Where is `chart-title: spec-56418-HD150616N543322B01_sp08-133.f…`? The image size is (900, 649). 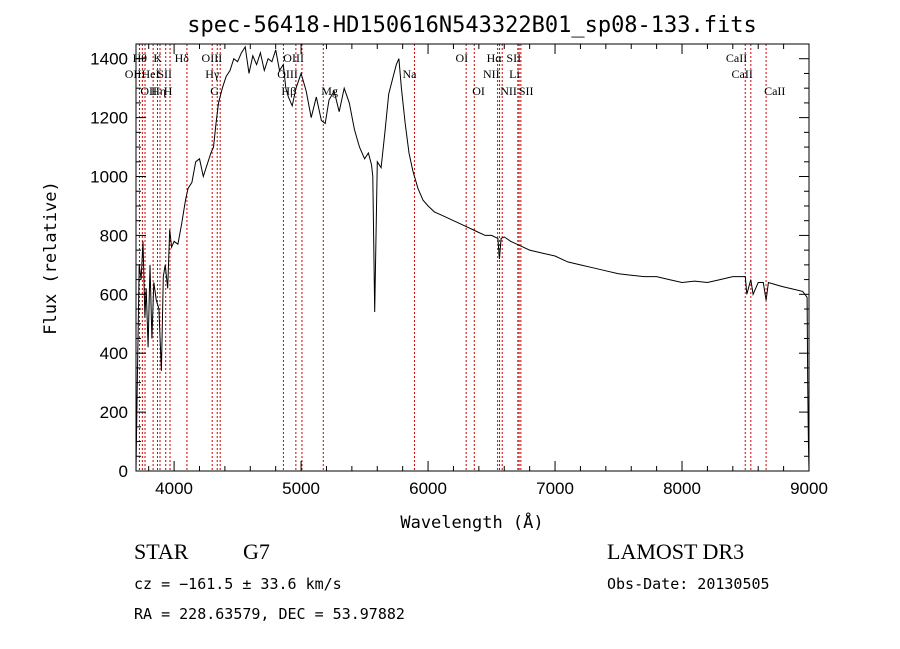 chart-title: spec-56418-HD150616N543322B01_sp08-133.f… is located at coordinates (472, 25).